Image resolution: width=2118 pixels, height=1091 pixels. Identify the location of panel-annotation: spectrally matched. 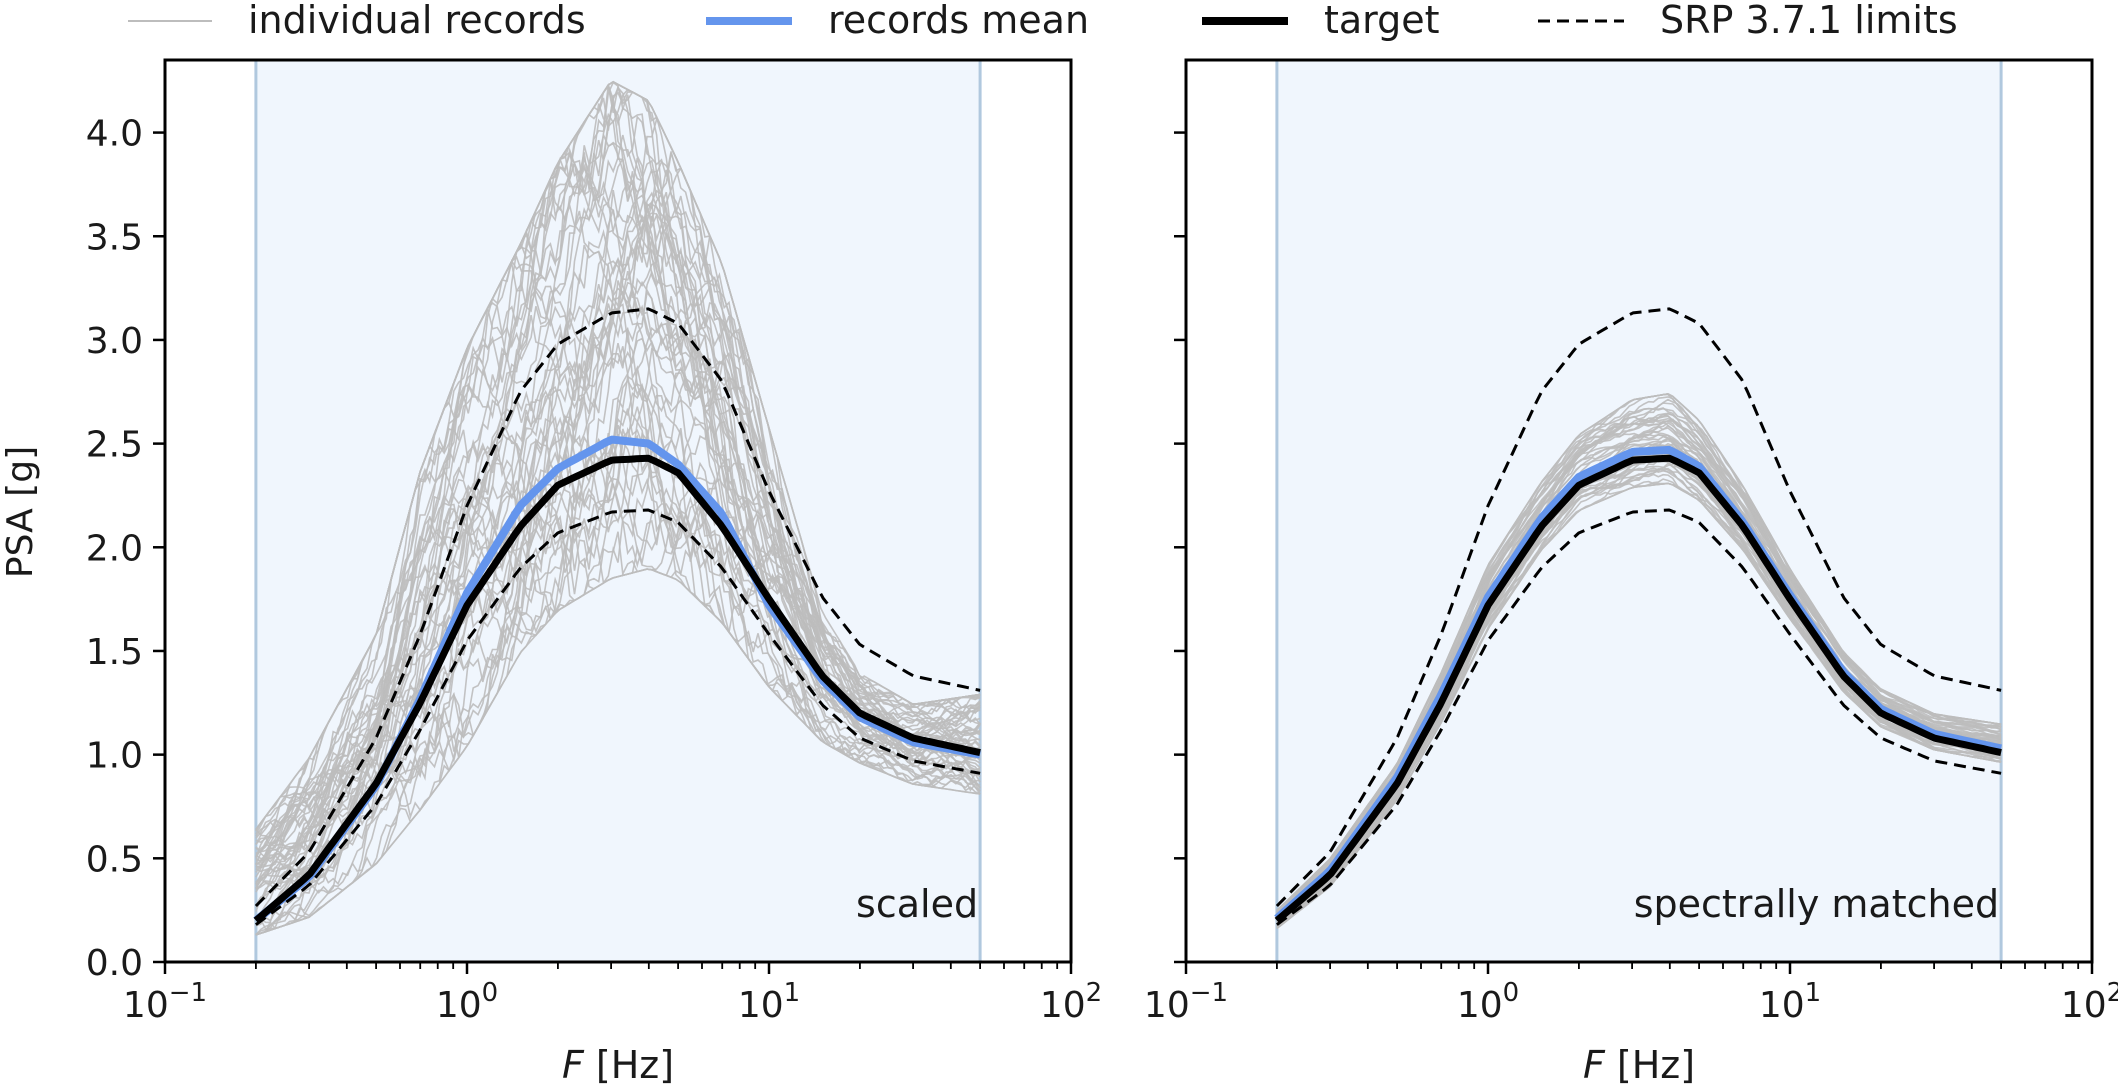
(1816, 904).